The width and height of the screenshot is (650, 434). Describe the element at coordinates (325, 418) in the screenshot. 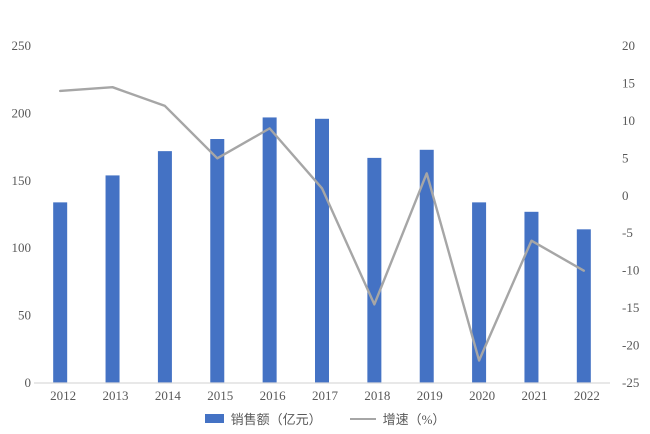

I see `chart-legend: 销售额（亿元） 增速（%）` at that location.